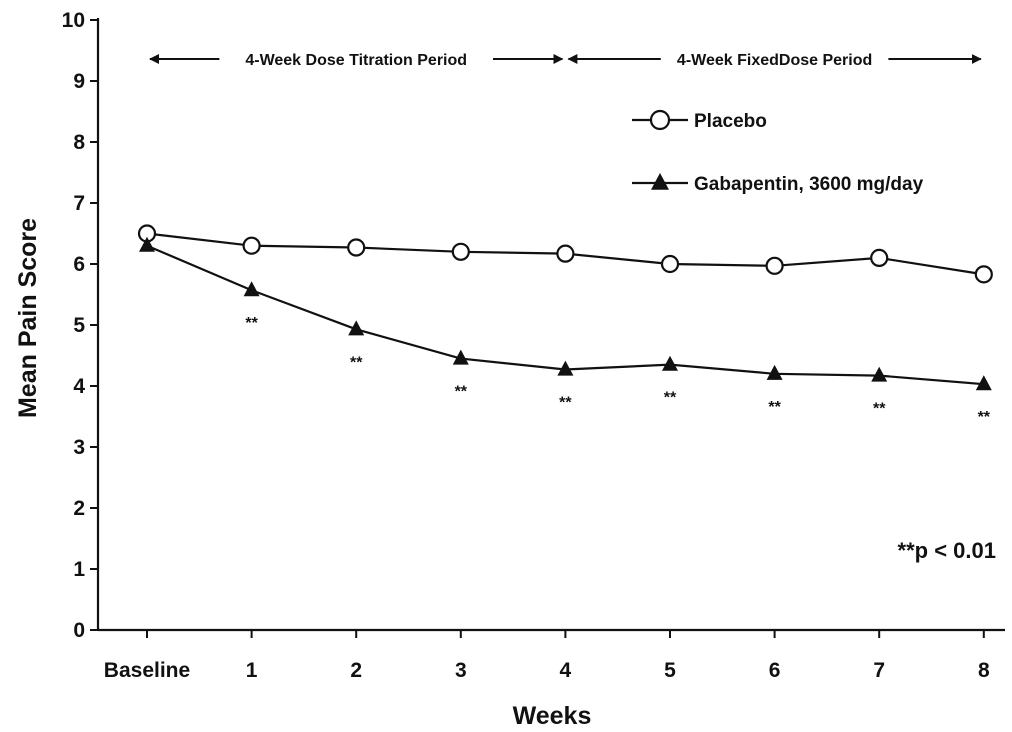 Image resolution: width=1012 pixels, height=732 pixels. I want to click on y-tick-label: 0, so click(79, 630).